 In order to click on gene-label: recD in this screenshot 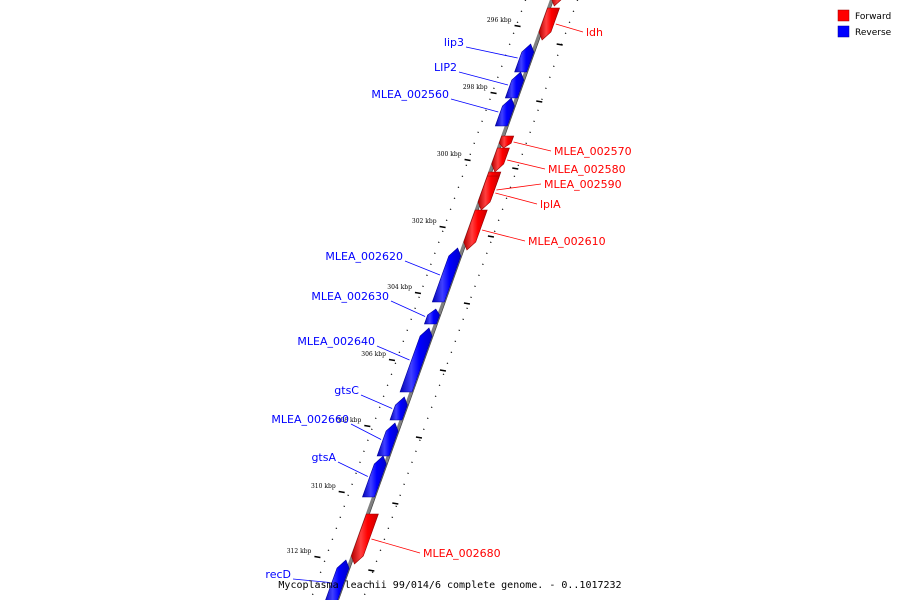, I will do `click(278, 574)`.